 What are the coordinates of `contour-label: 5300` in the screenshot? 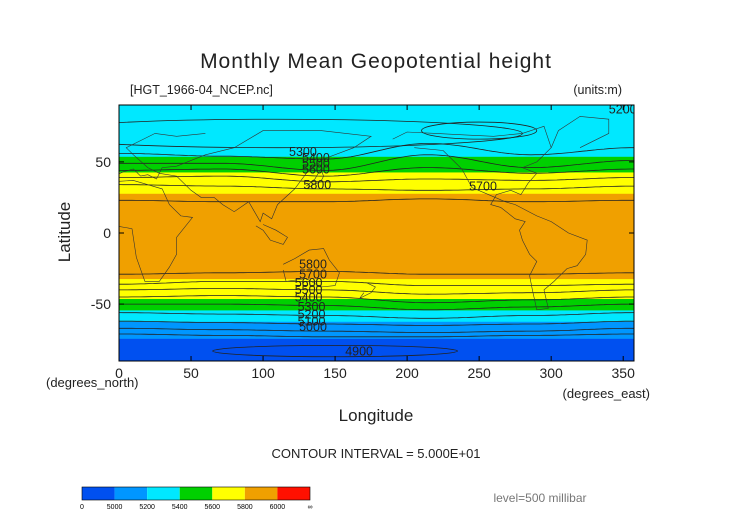 It's located at (312, 307).